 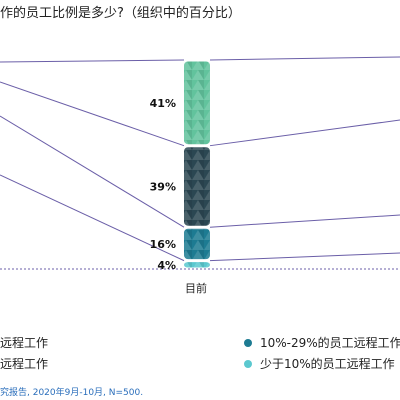 I want to click on bar-segments, so click(x=197, y=164).